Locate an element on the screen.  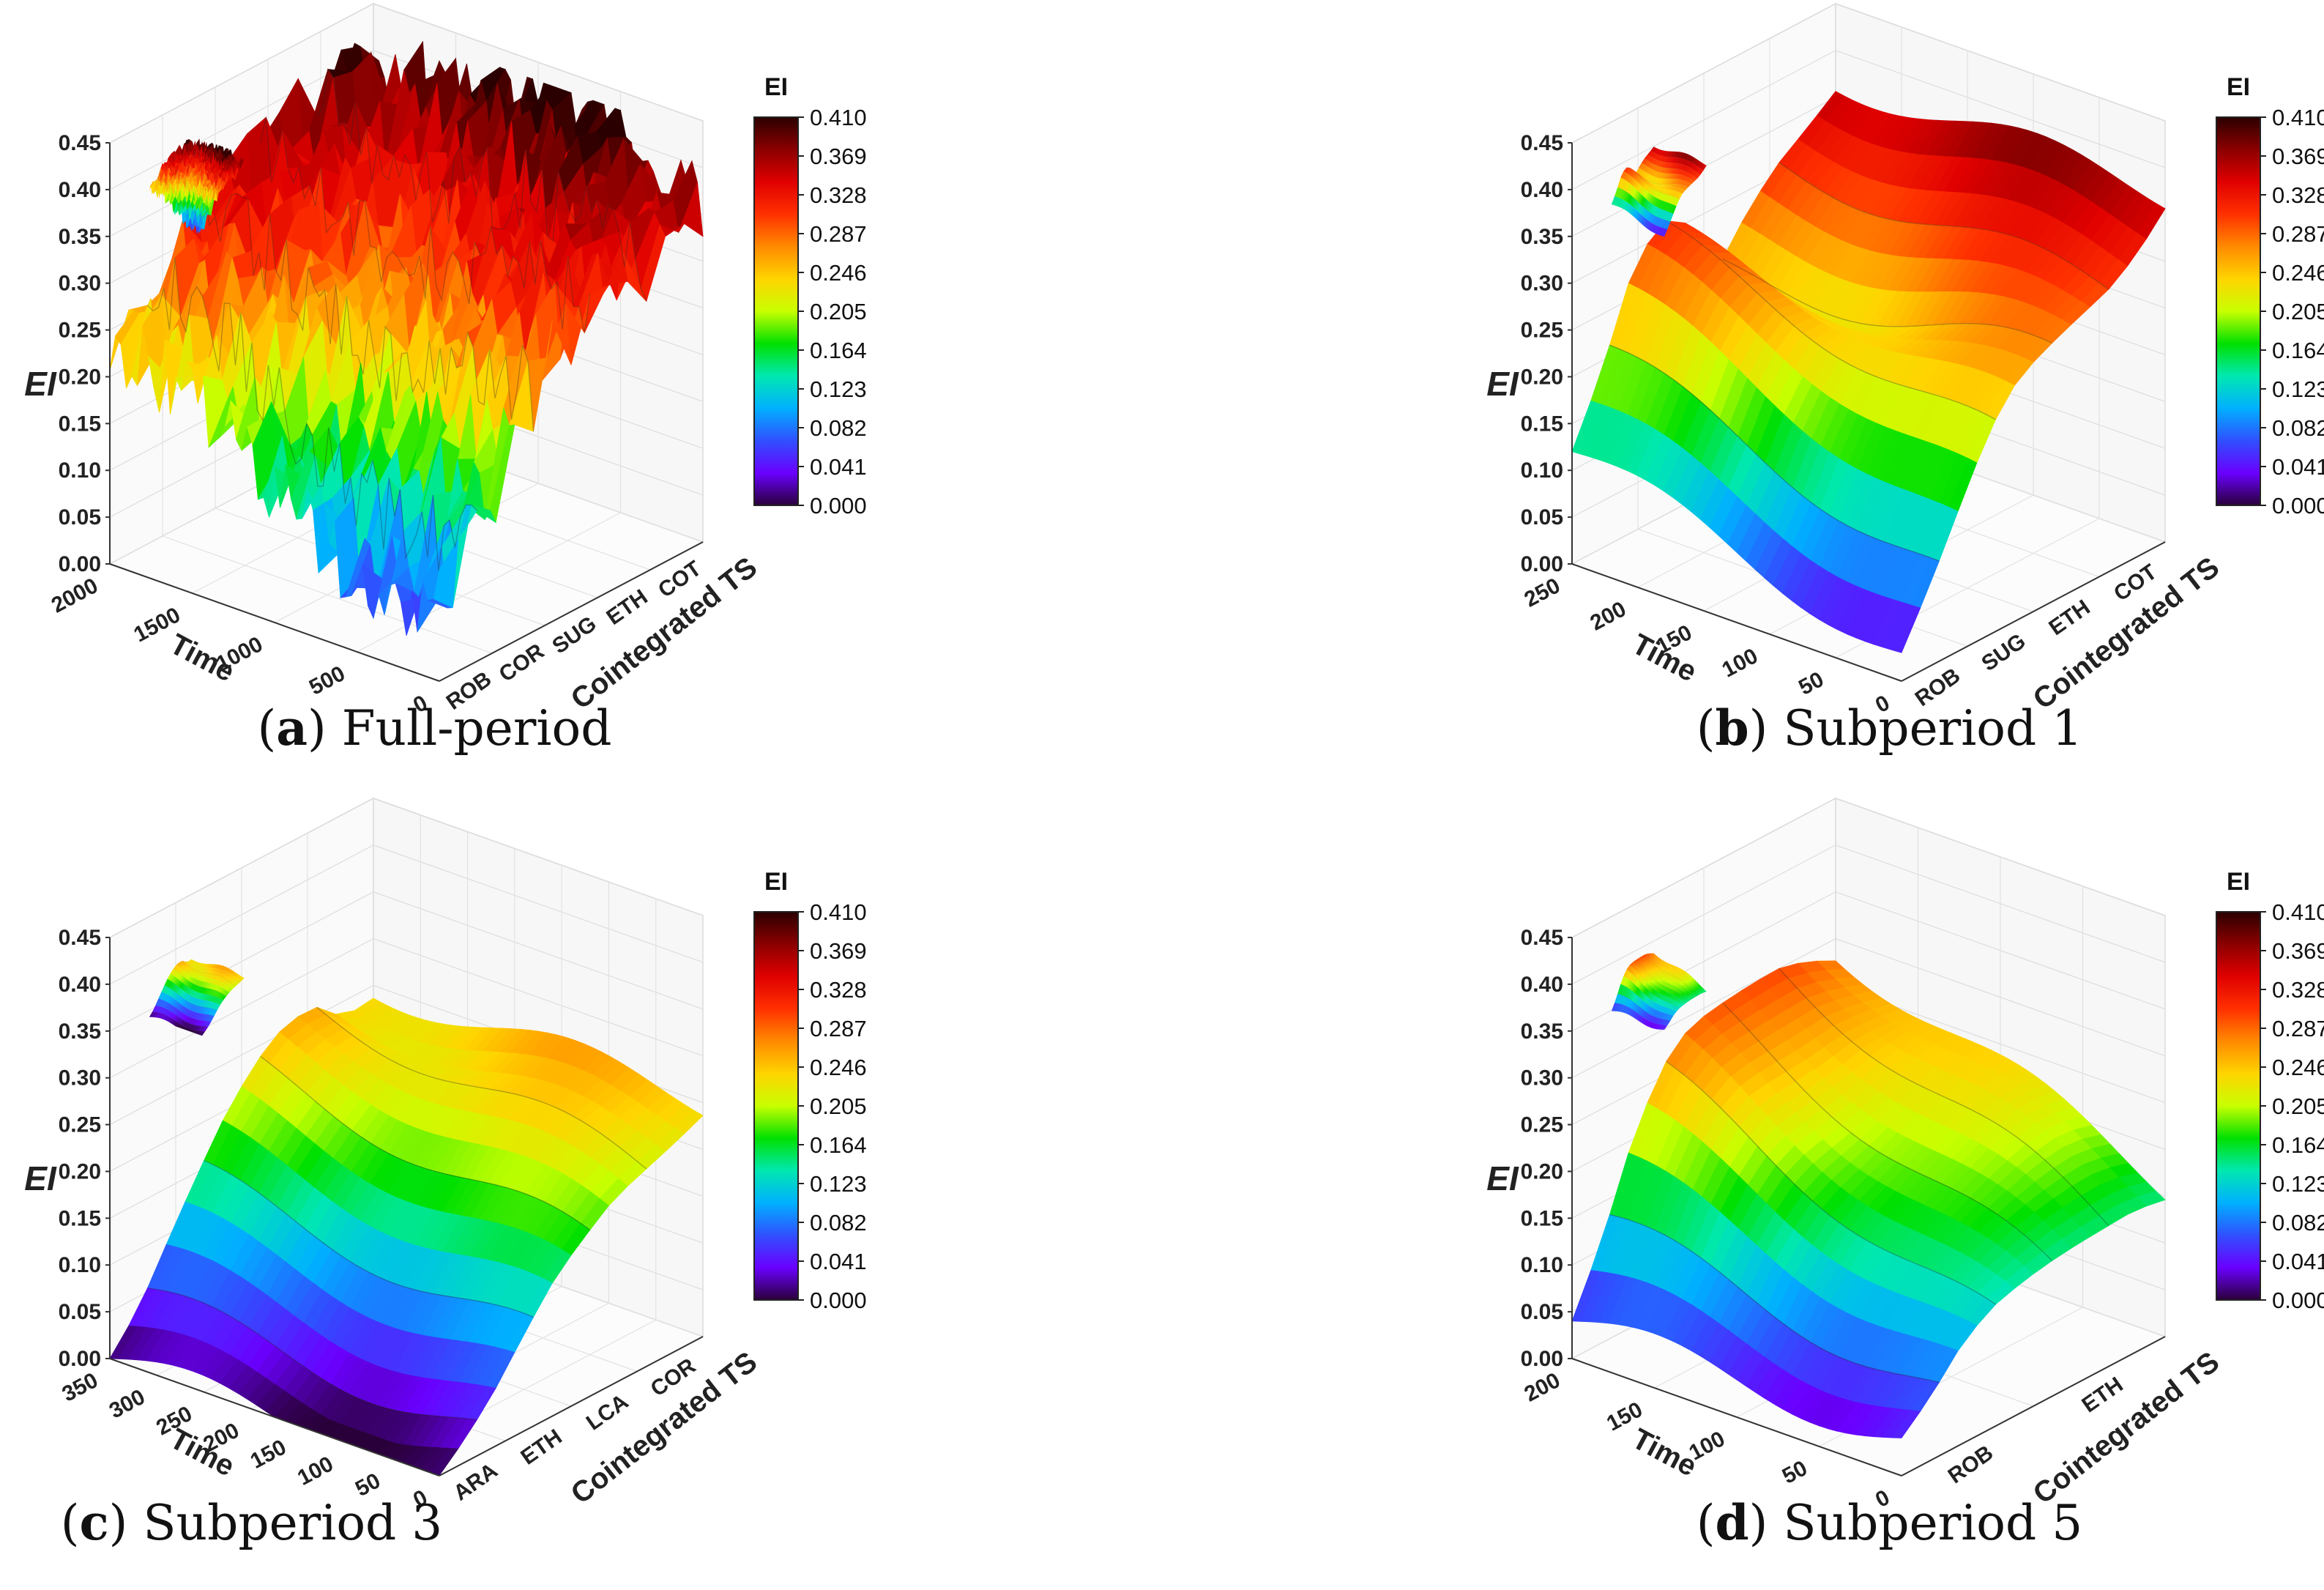
surface-a is located at coordinates (406, 338).